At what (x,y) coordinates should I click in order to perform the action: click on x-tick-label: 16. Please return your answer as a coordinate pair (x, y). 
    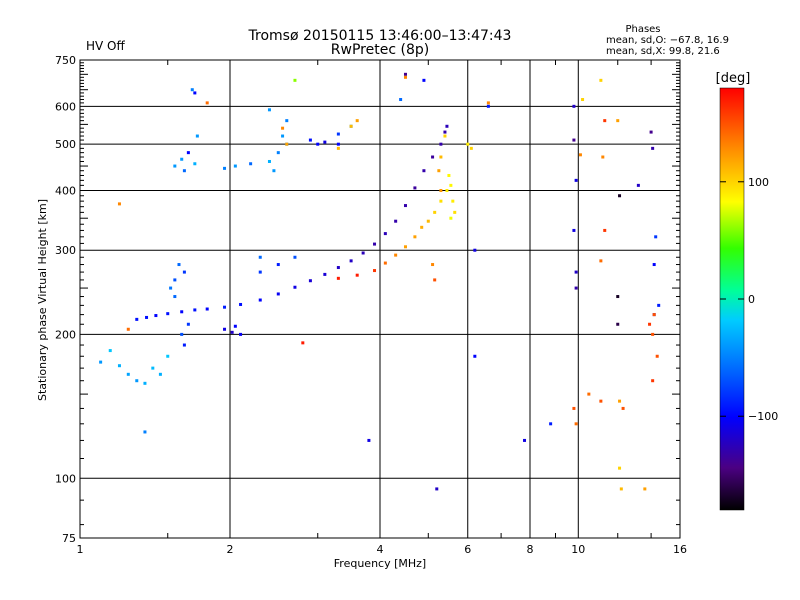
    Looking at the image, I should click on (680, 549).